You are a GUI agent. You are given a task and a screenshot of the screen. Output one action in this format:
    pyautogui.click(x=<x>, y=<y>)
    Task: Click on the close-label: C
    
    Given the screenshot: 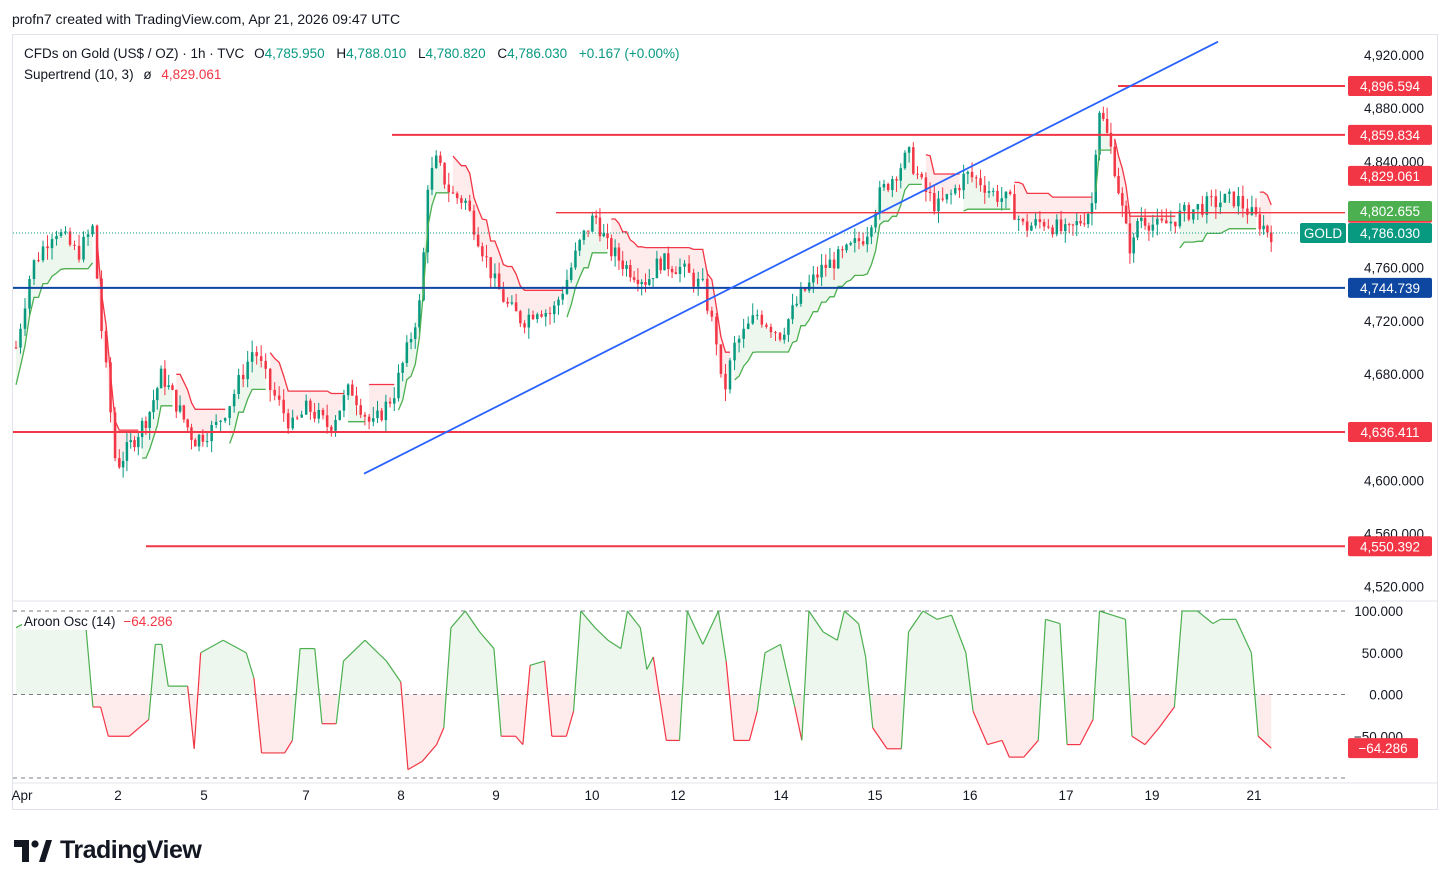 What is the action you would take?
    pyautogui.click(x=502, y=53)
    